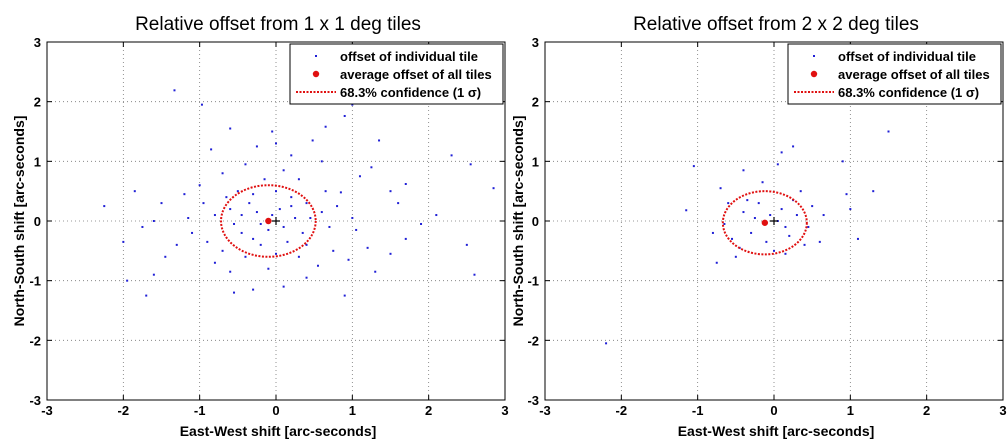  What do you see at coordinates (47, 410) in the screenshot?
I see `left-x-tick-label-0: -3` at bounding box center [47, 410].